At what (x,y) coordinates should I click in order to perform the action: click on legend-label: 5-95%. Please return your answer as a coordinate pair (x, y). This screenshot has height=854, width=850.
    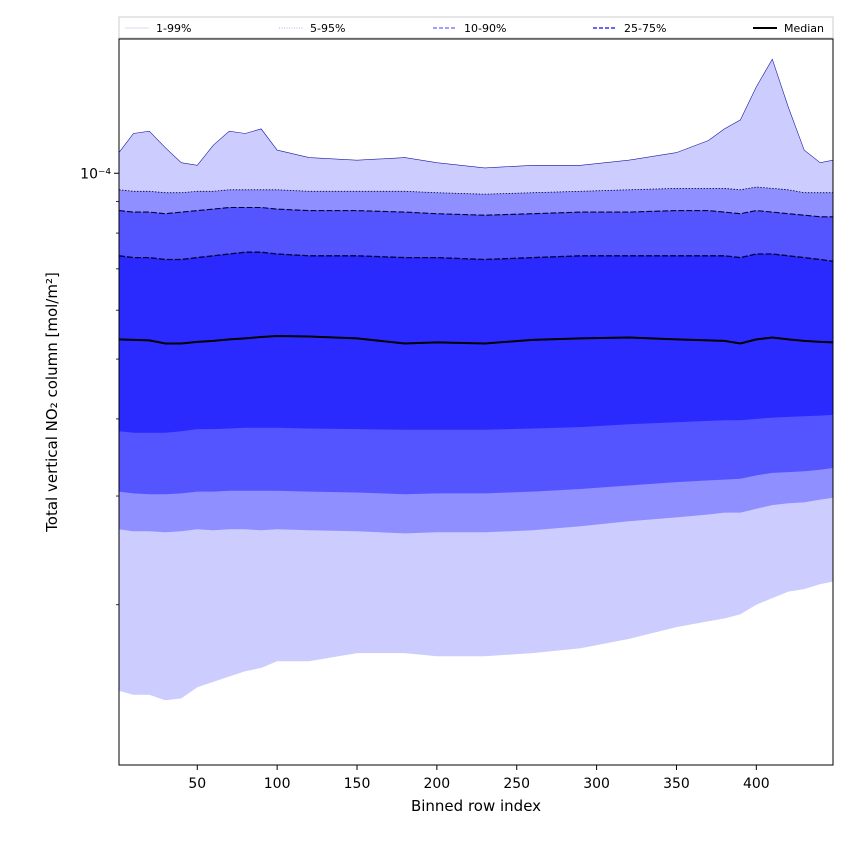
    Looking at the image, I should click on (327, 28).